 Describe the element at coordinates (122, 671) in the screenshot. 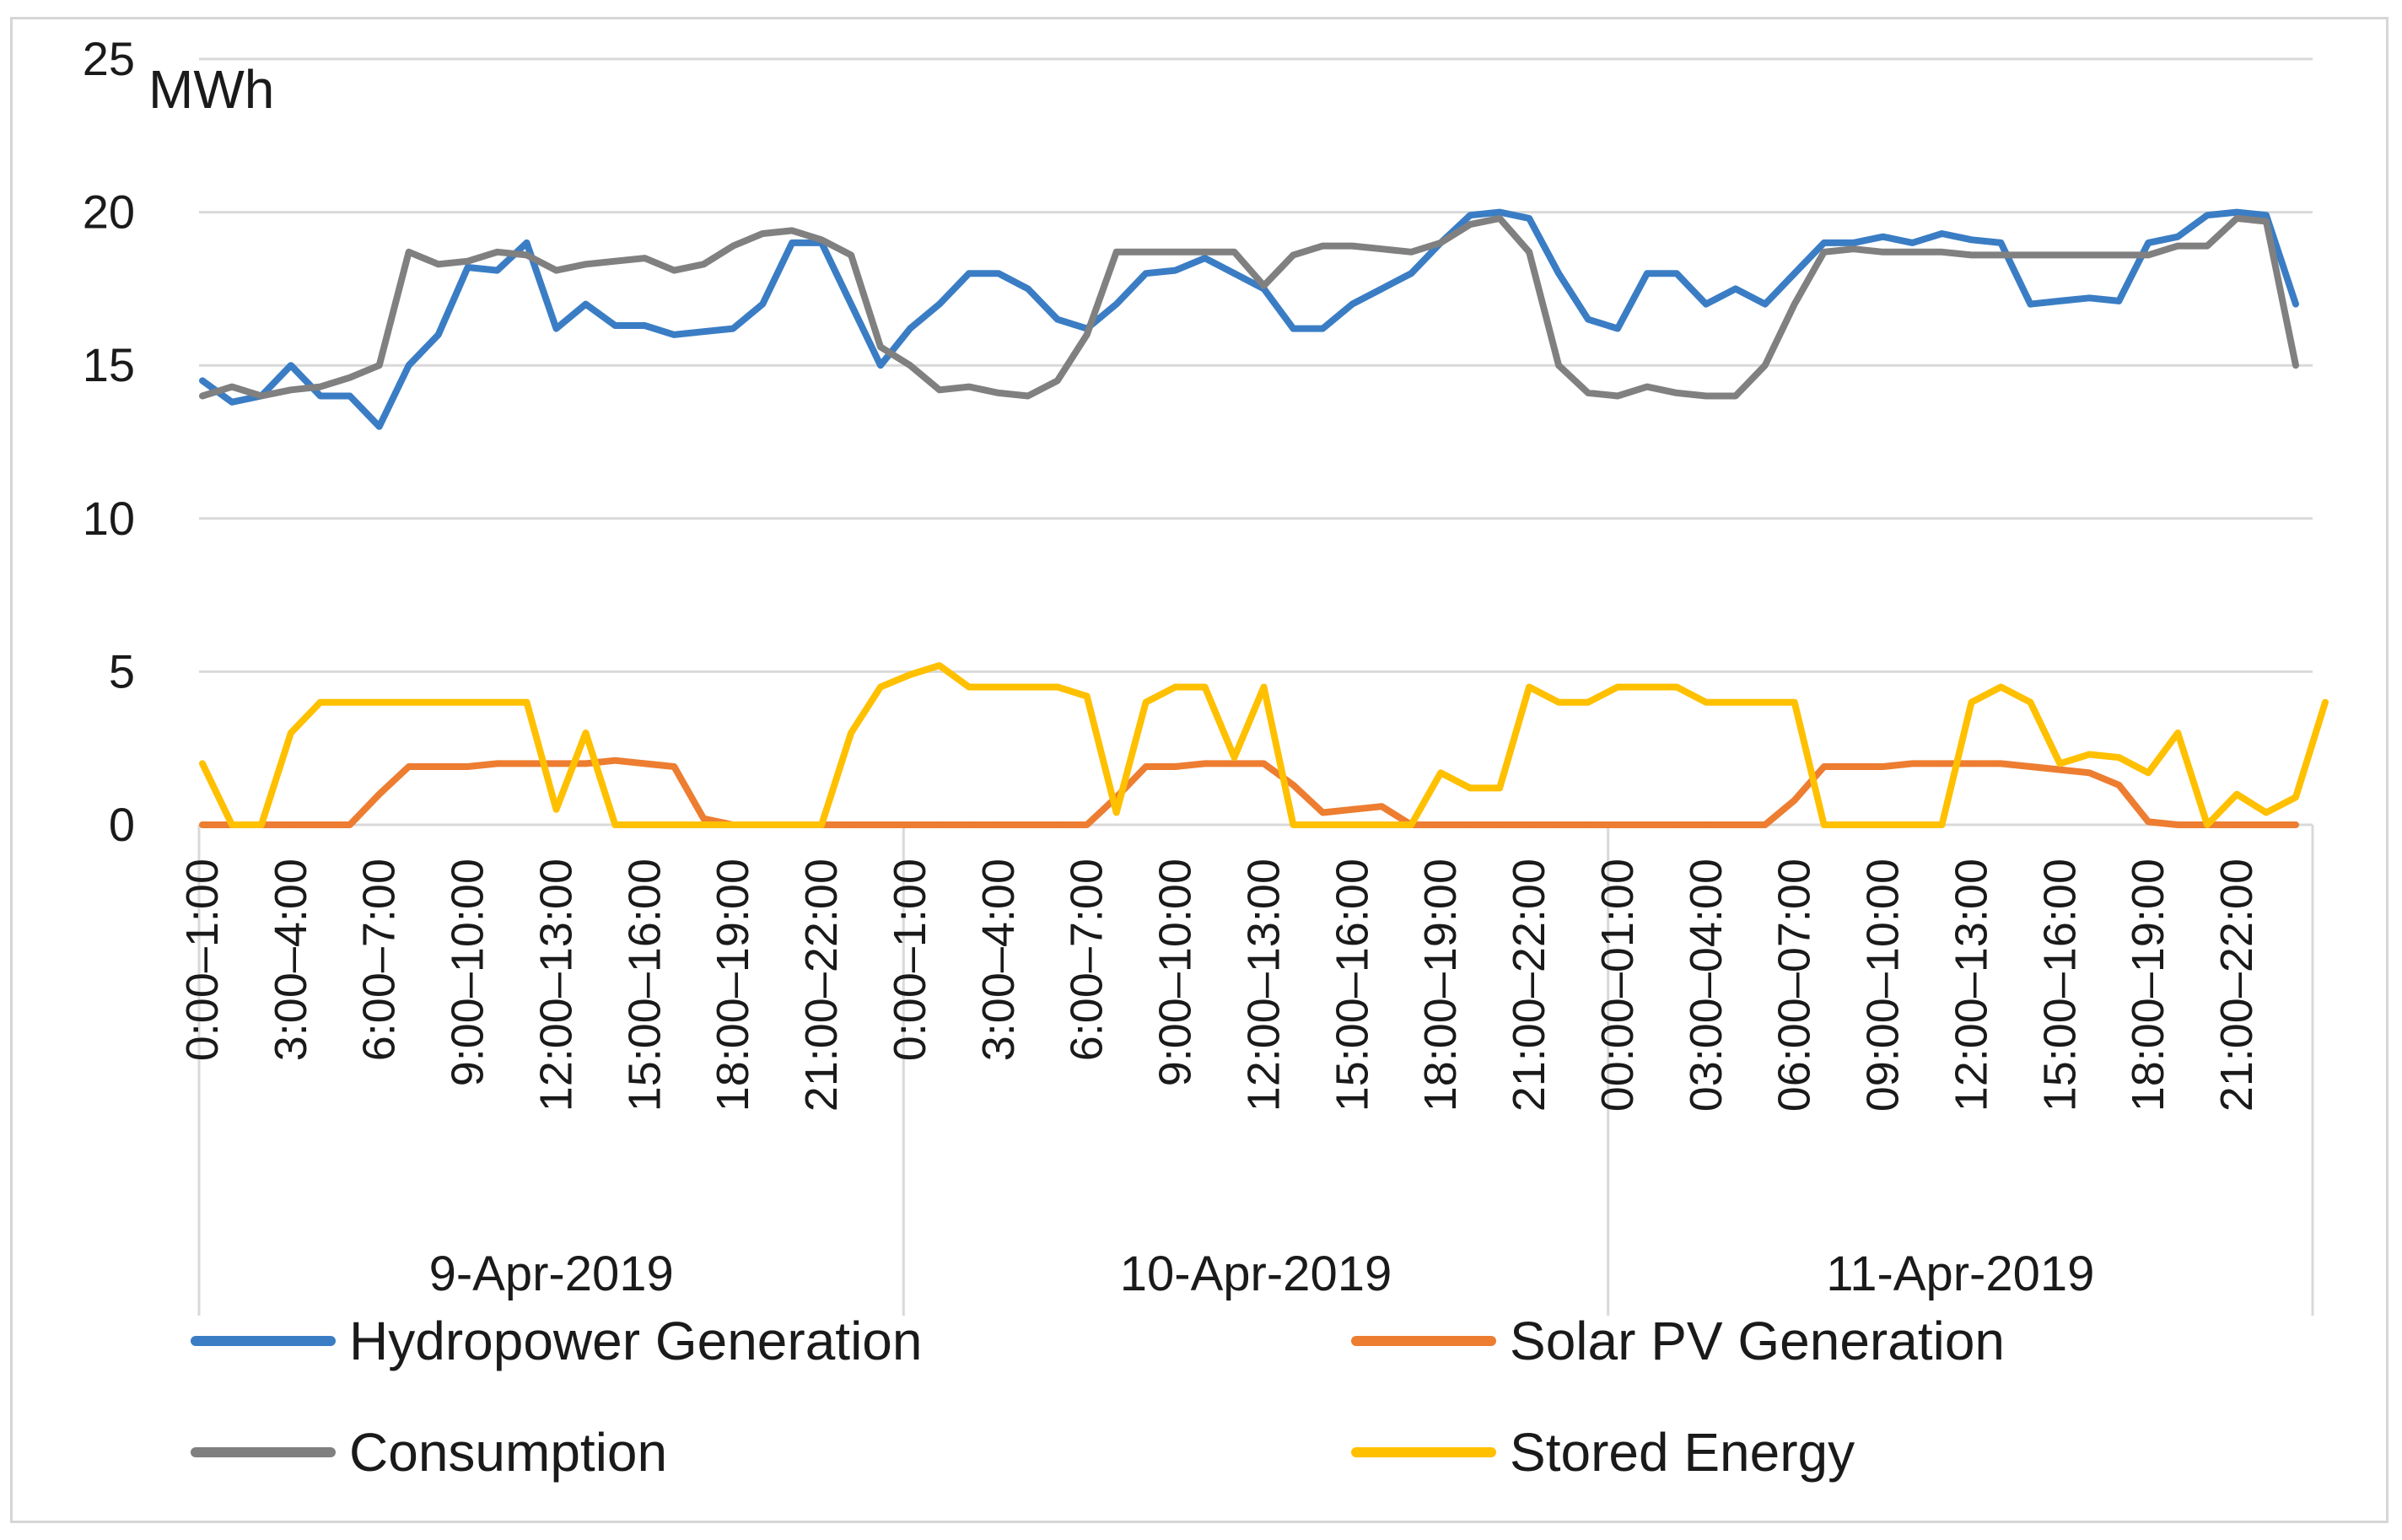

I see `y-tick-label: 5` at that location.